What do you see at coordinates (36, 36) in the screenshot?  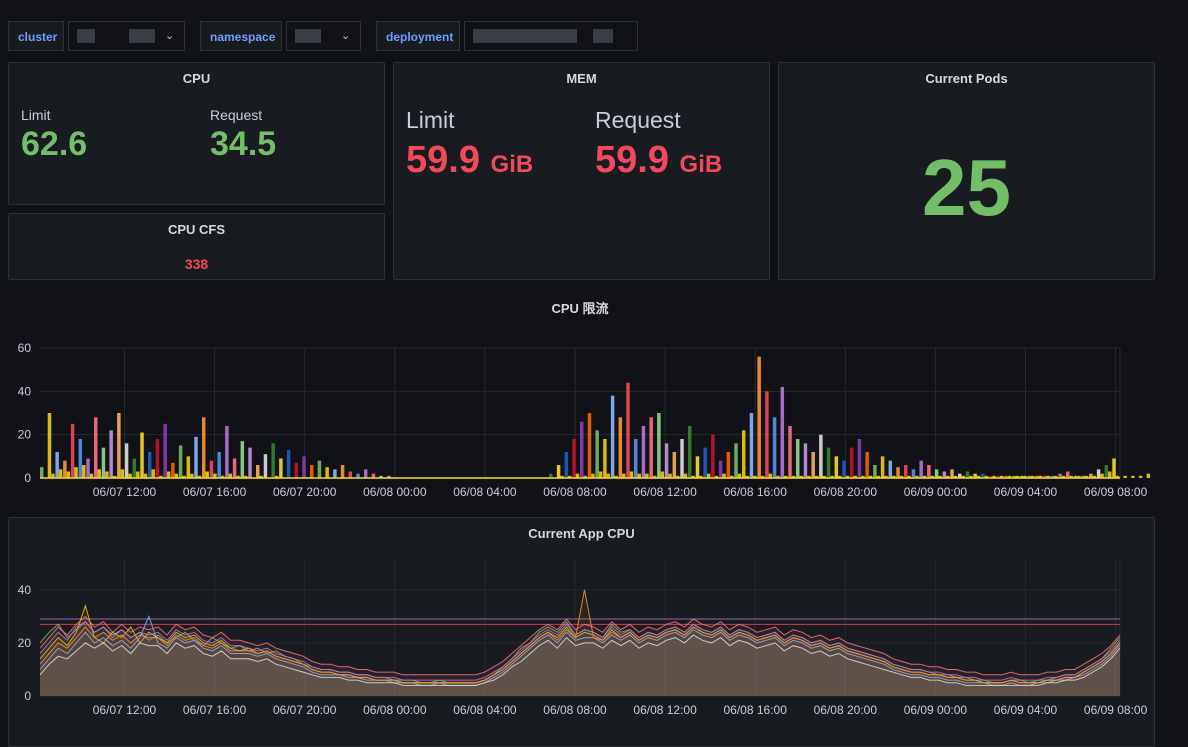 I see `cluster-variable-label: cluster` at bounding box center [36, 36].